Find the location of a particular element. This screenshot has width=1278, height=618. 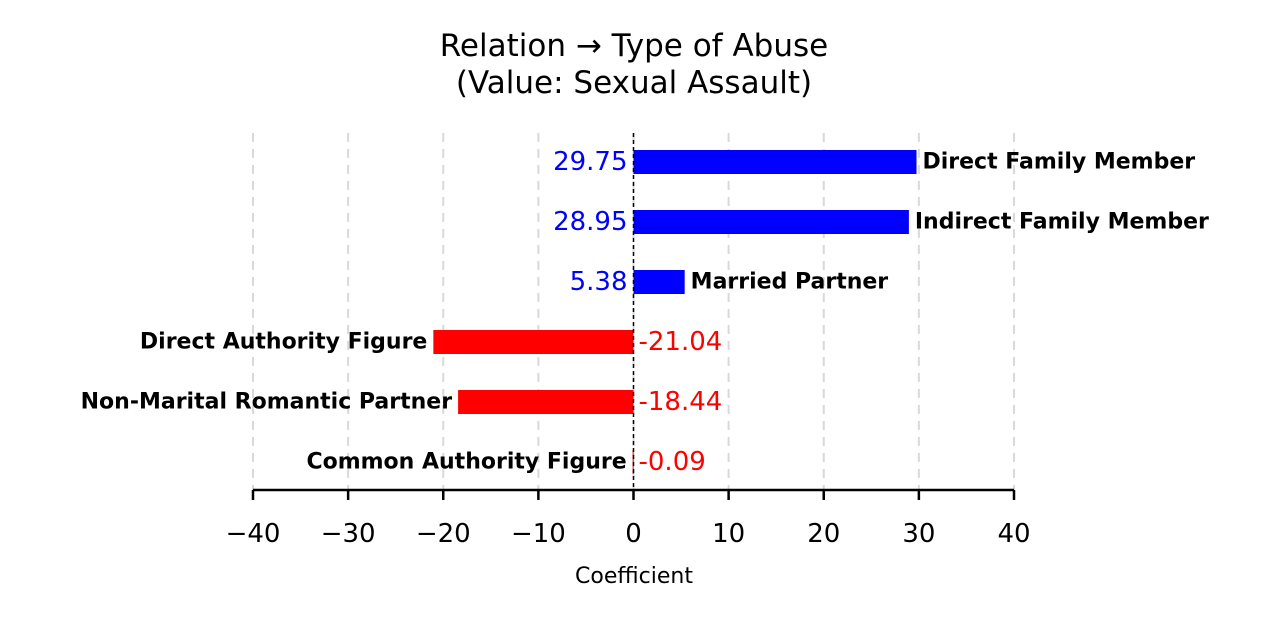

category-label-1: Indirect Family Member is located at coordinates (1062, 222).